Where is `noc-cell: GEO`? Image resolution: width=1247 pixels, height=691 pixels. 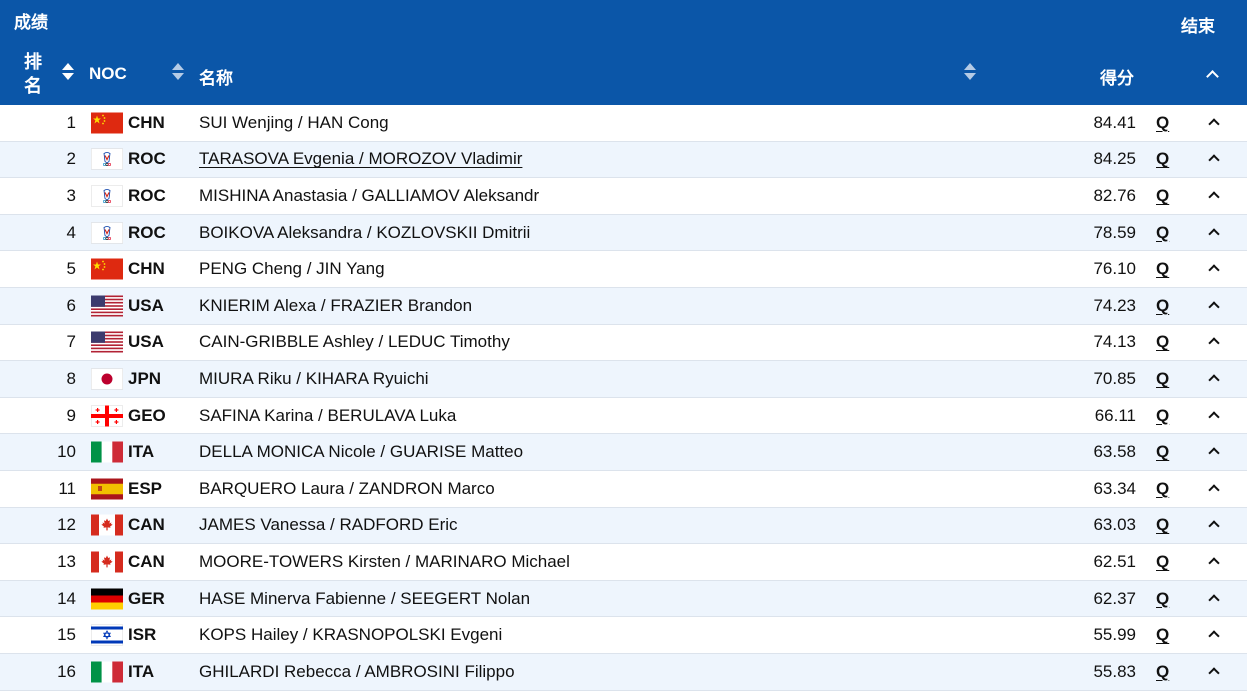 noc-cell: GEO is located at coordinates (147, 415).